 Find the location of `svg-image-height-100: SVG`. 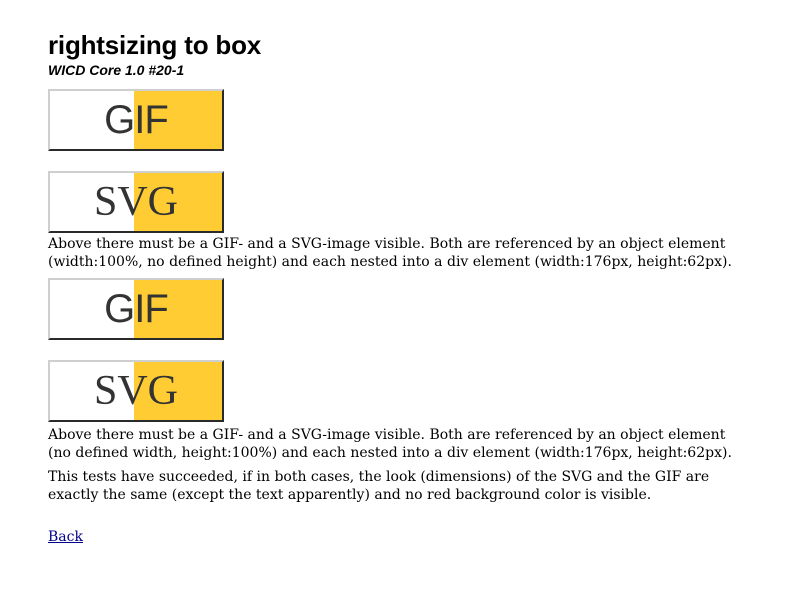

svg-image-height-100: SVG is located at coordinates (136, 391).